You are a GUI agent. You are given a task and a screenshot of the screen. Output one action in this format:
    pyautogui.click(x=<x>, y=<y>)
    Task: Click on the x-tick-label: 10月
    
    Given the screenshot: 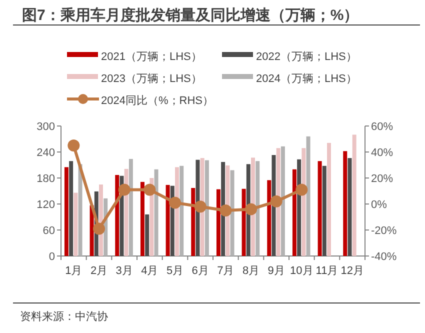 What is the action you would take?
    pyautogui.click(x=302, y=271)
    